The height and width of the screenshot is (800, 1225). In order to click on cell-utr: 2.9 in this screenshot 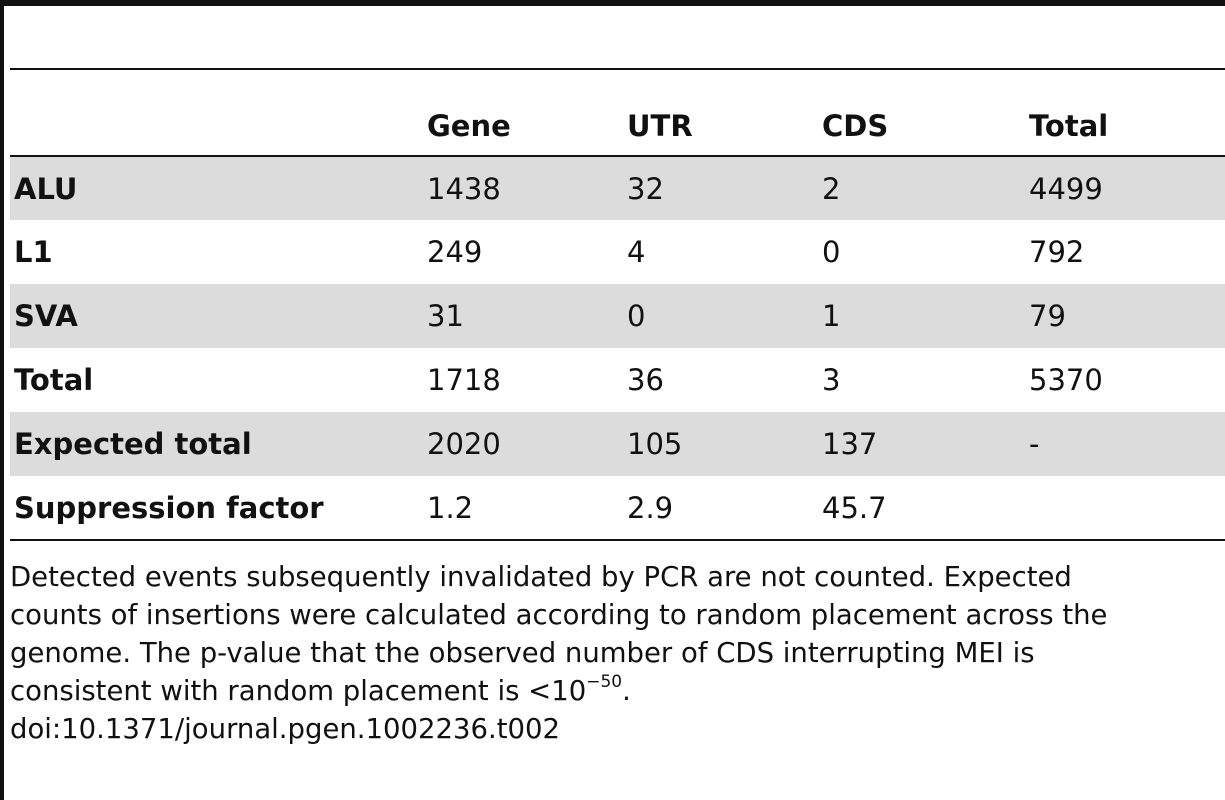, I will do `click(650, 507)`.